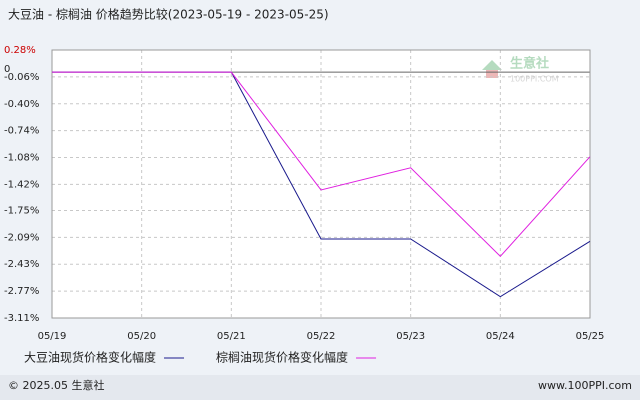 The width and height of the screenshot is (640, 400). What do you see at coordinates (21, 237) in the screenshot?
I see `y-tick-label: -2.09%` at bounding box center [21, 237].